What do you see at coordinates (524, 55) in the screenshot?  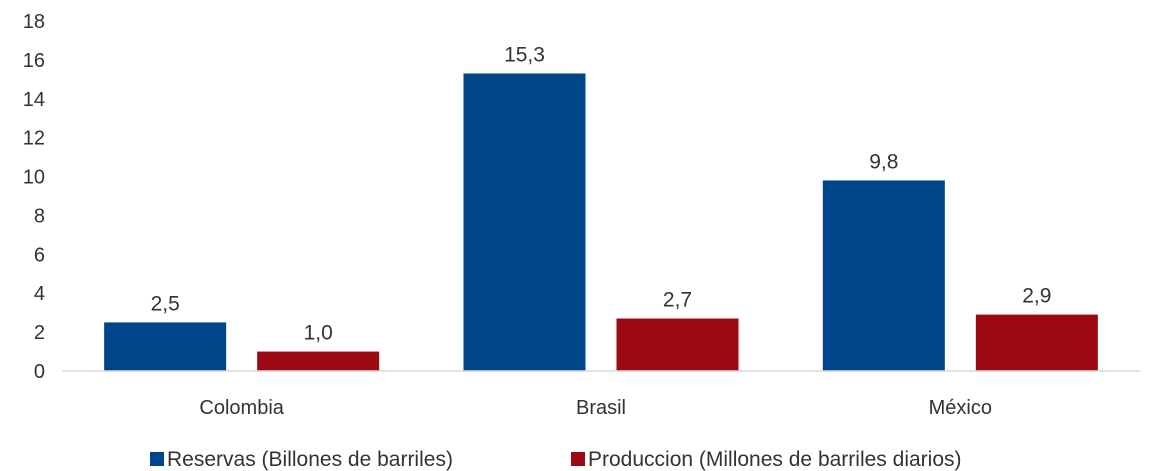 I see `data-label: 15,3` at bounding box center [524, 55].